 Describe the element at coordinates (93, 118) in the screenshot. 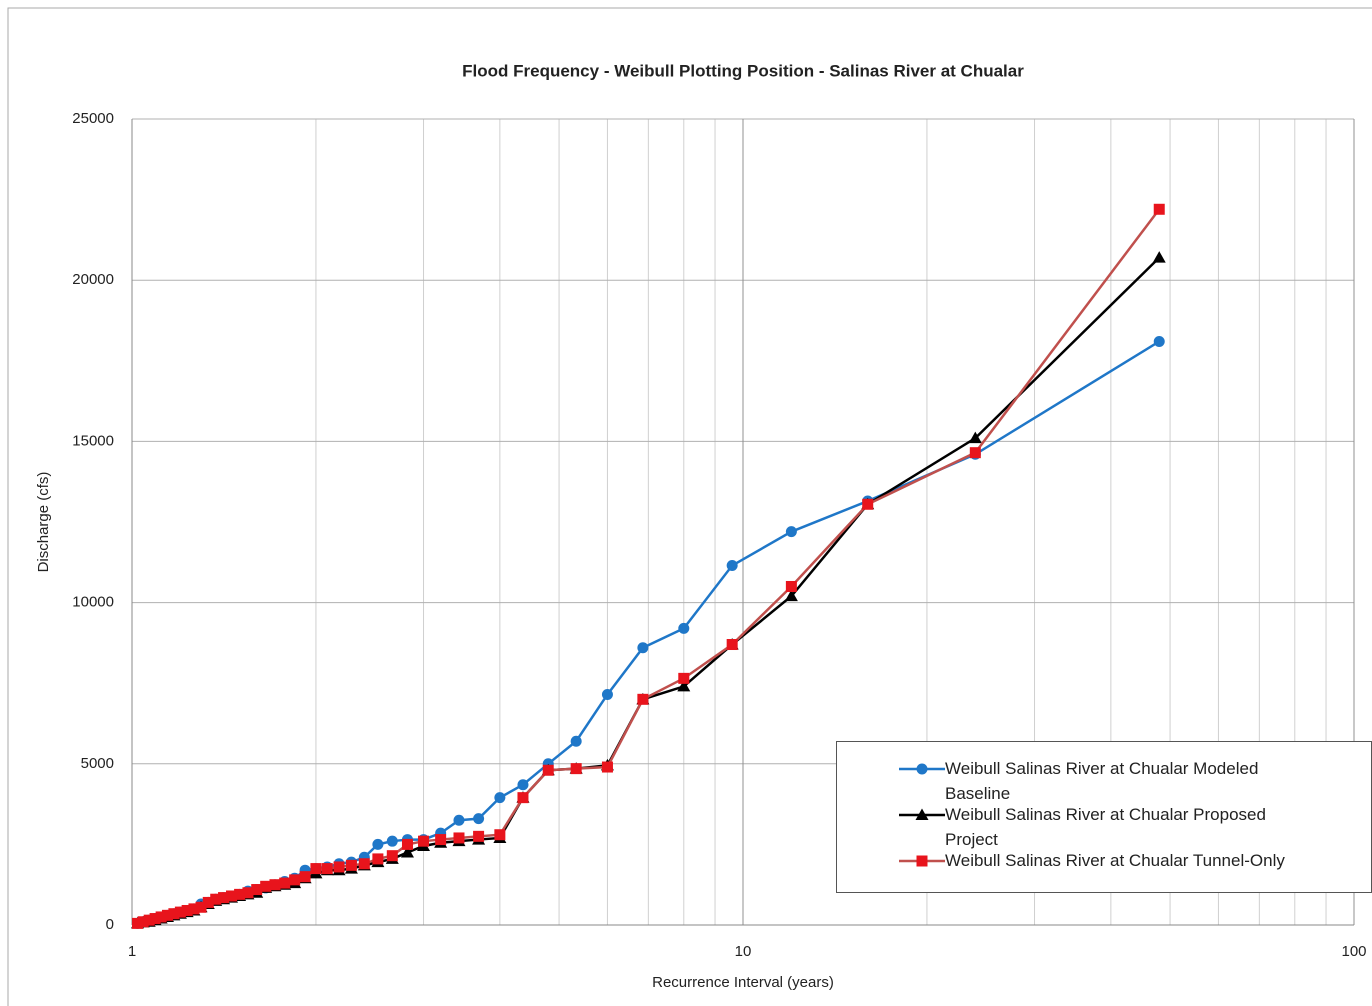

I see `y-tick-label: 25000` at that location.